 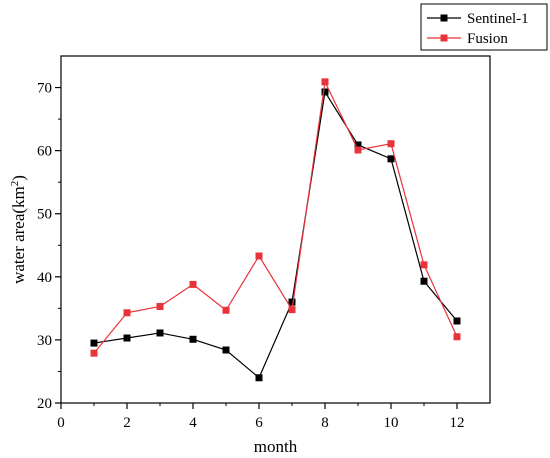 I want to click on y-axis-label-main: water area(km, so click(x=18, y=235).